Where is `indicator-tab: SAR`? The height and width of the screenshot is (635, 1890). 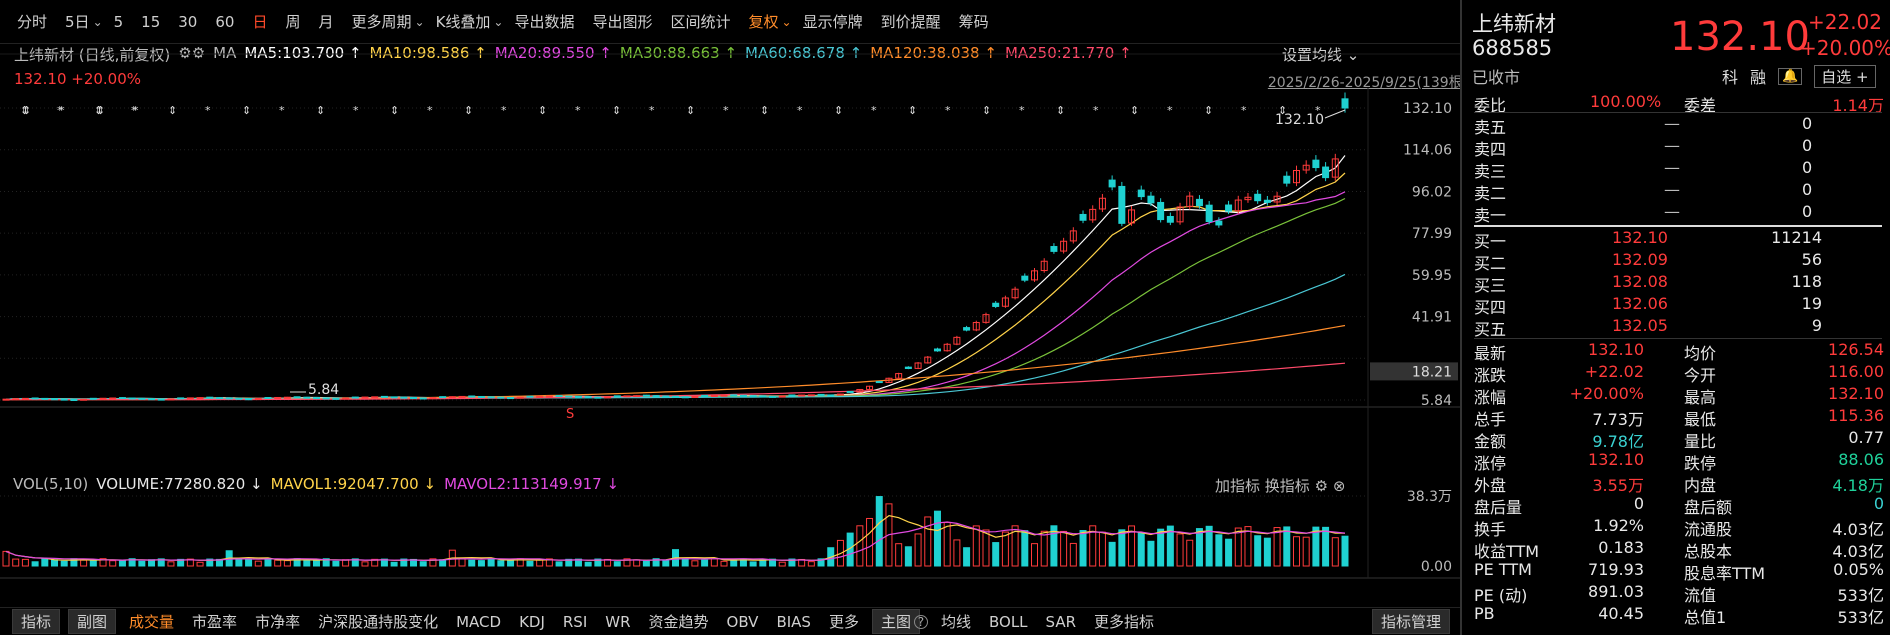
indicator-tab: SAR is located at coordinates (1061, 621).